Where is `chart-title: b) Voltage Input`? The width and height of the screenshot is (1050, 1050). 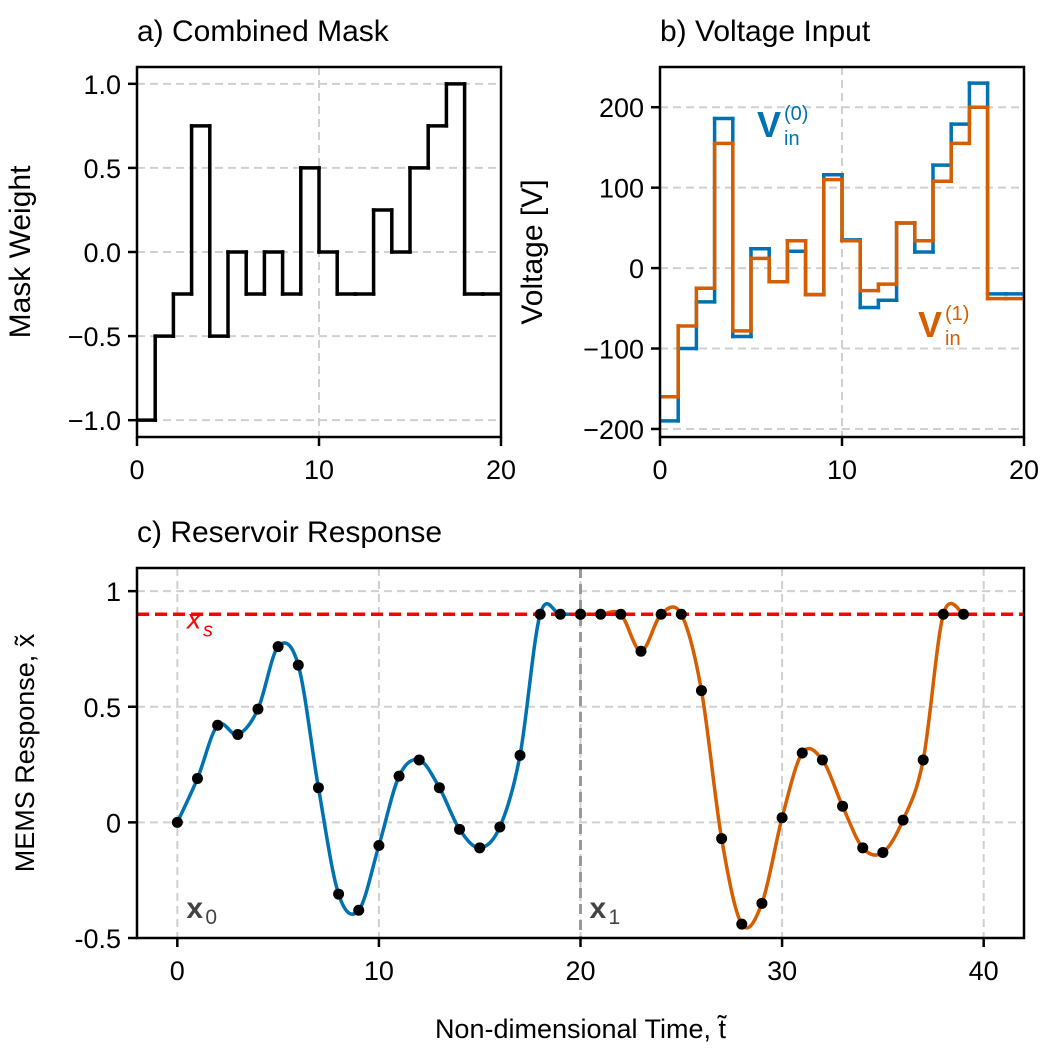
chart-title: b) Voltage Input is located at coordinates (765, 31).